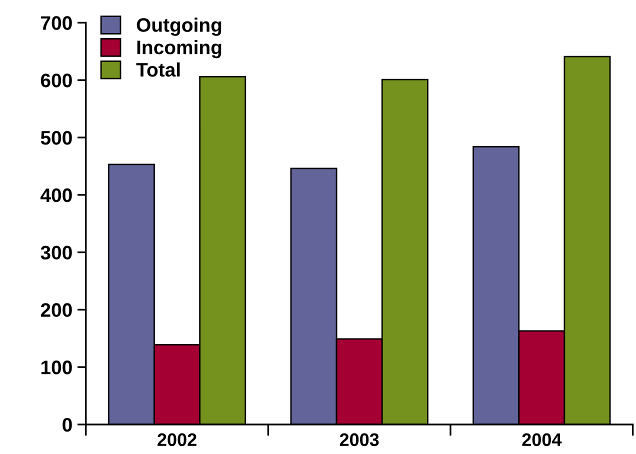 This screenshot has height=454, width=636. What do you see at coordinates (359, 439) in the screenshot?
I see `x-tick-label: 2003` at bounding box center [359, 439].